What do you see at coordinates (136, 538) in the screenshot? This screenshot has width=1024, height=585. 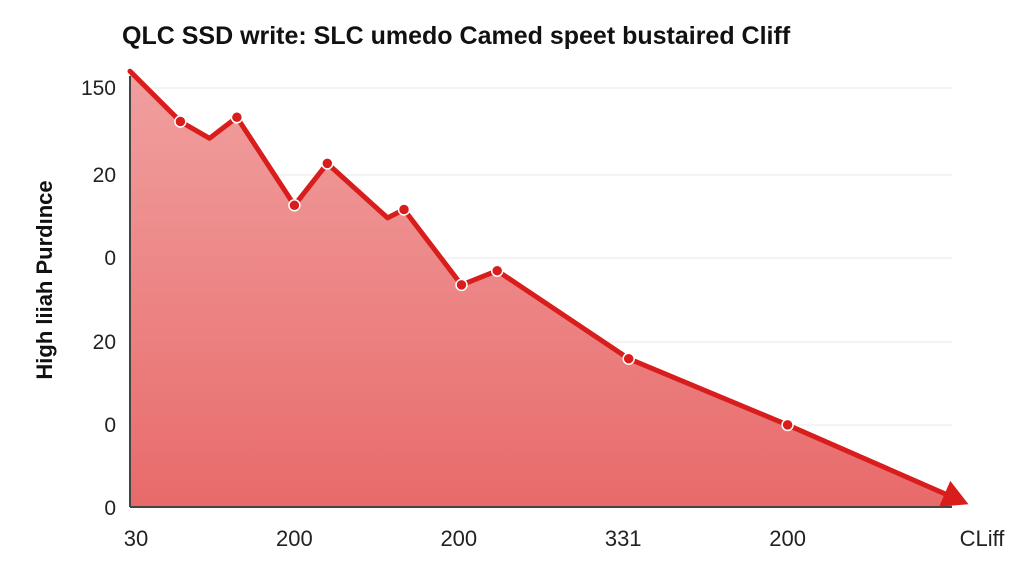 I see `x-tick-label: 30` at bounding box center [136, 538].